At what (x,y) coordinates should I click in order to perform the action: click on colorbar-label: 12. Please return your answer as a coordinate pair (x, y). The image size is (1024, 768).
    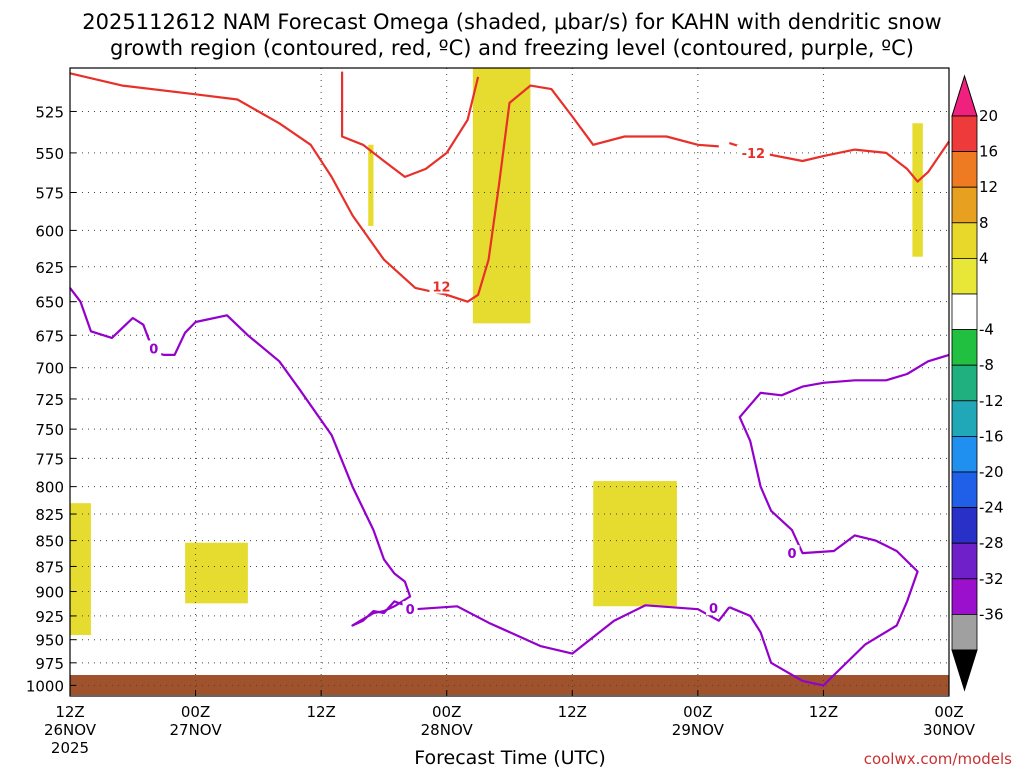
    Looking at the image, I should click on (988, 187).